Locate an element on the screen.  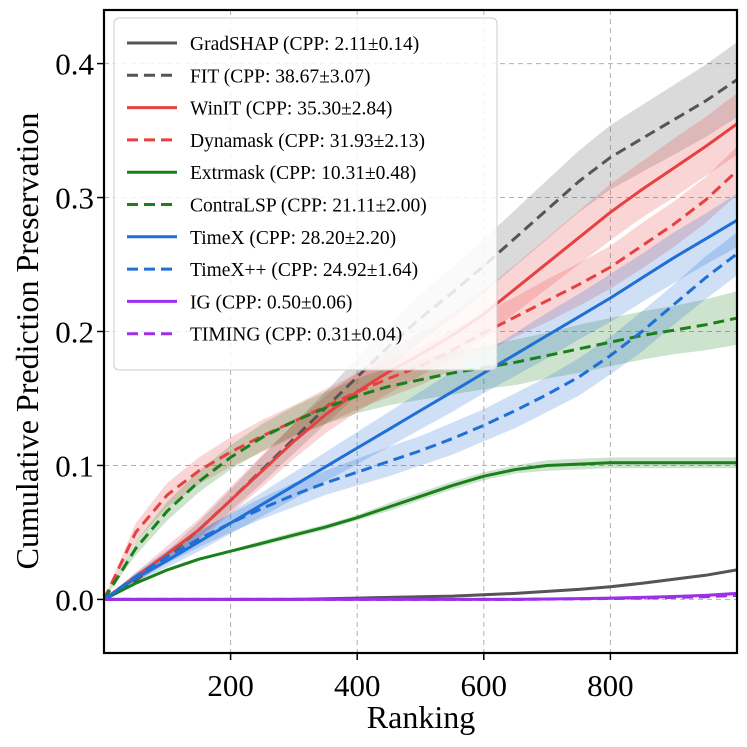
legend-label: ContraLSP (CPP: 21.11±2.00) is located at coordinates (308, 206).